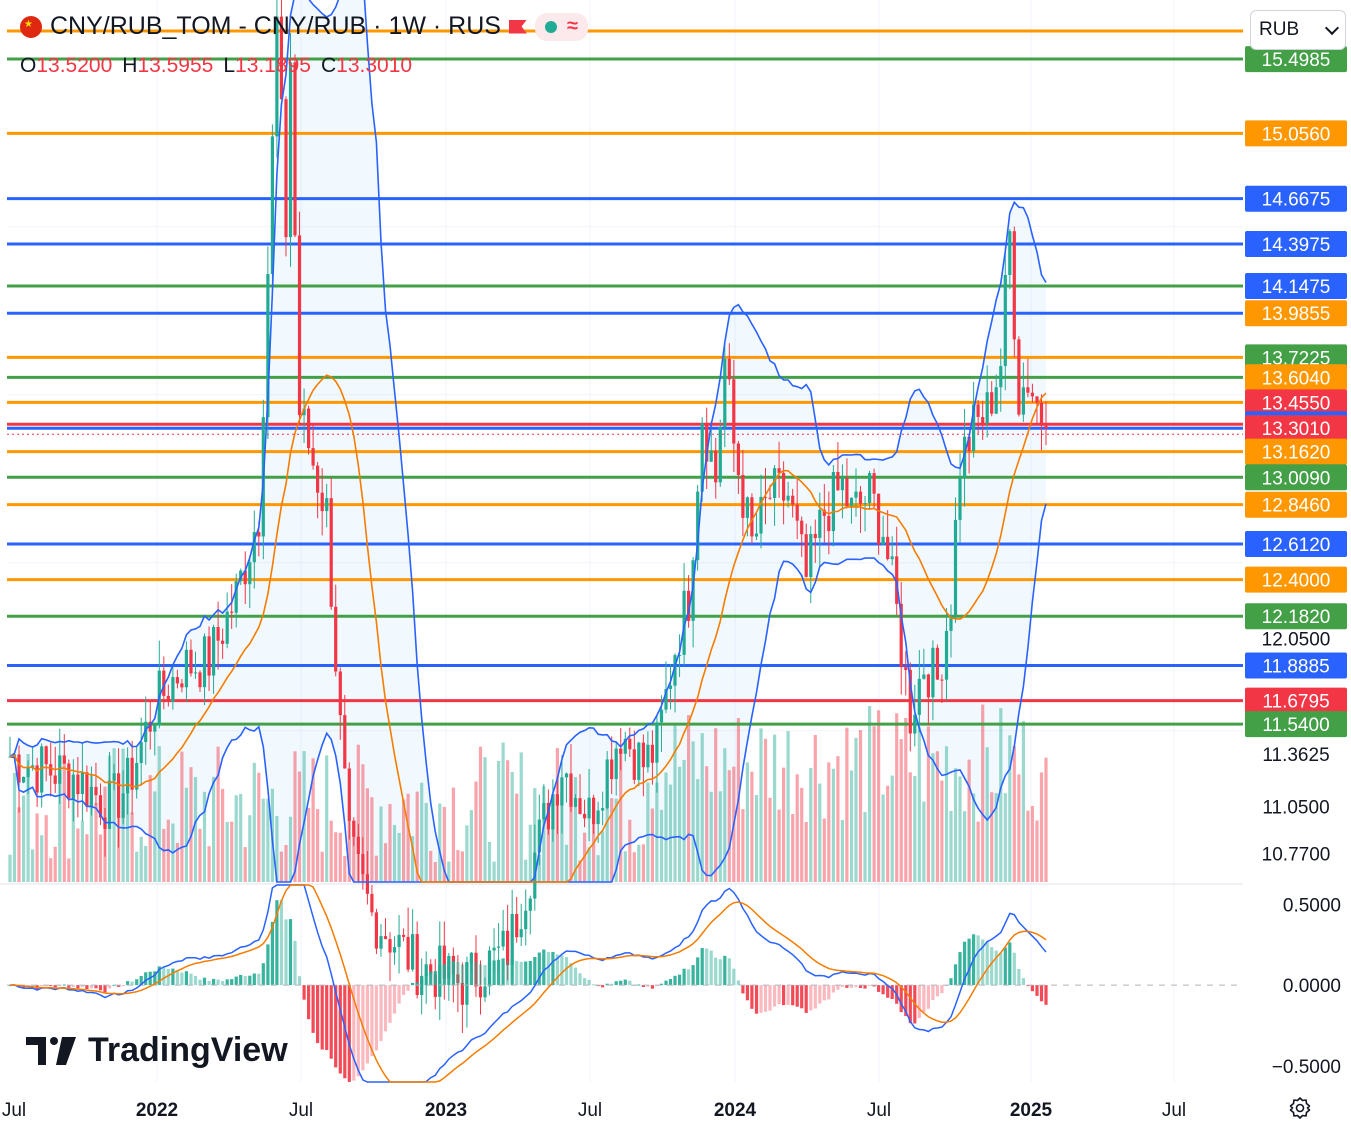 This screenshot has height=1133, width=1351. Describe the element at coordinates (561, 26) in the screenshot. I see `data-status-pill: ≈` at that location.